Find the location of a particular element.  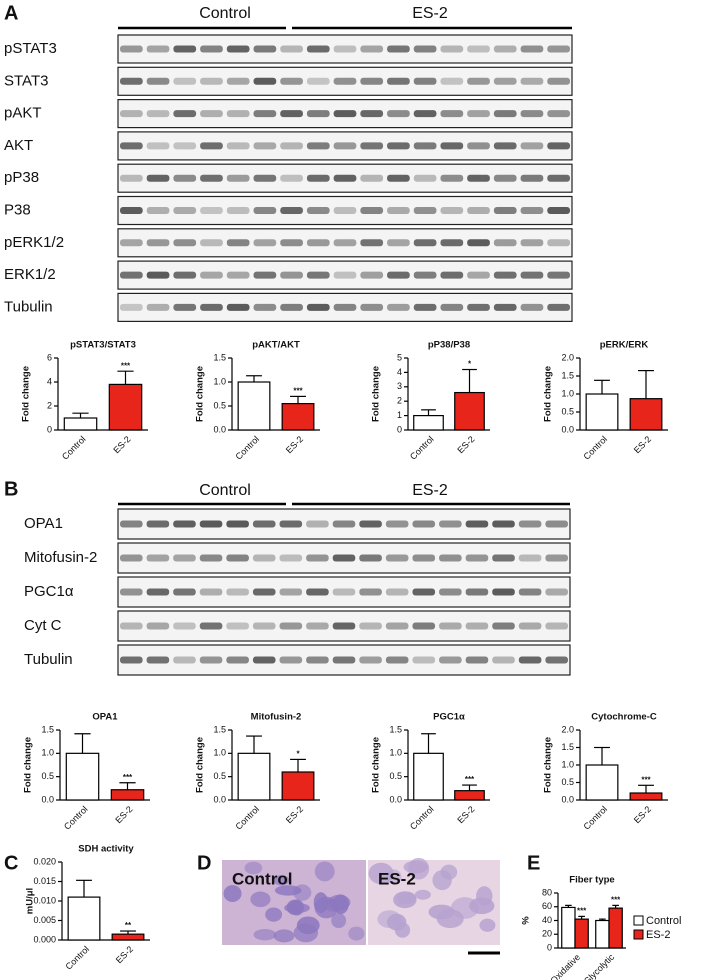

y-tick-label: 2 is located at coordinates (399, 401).